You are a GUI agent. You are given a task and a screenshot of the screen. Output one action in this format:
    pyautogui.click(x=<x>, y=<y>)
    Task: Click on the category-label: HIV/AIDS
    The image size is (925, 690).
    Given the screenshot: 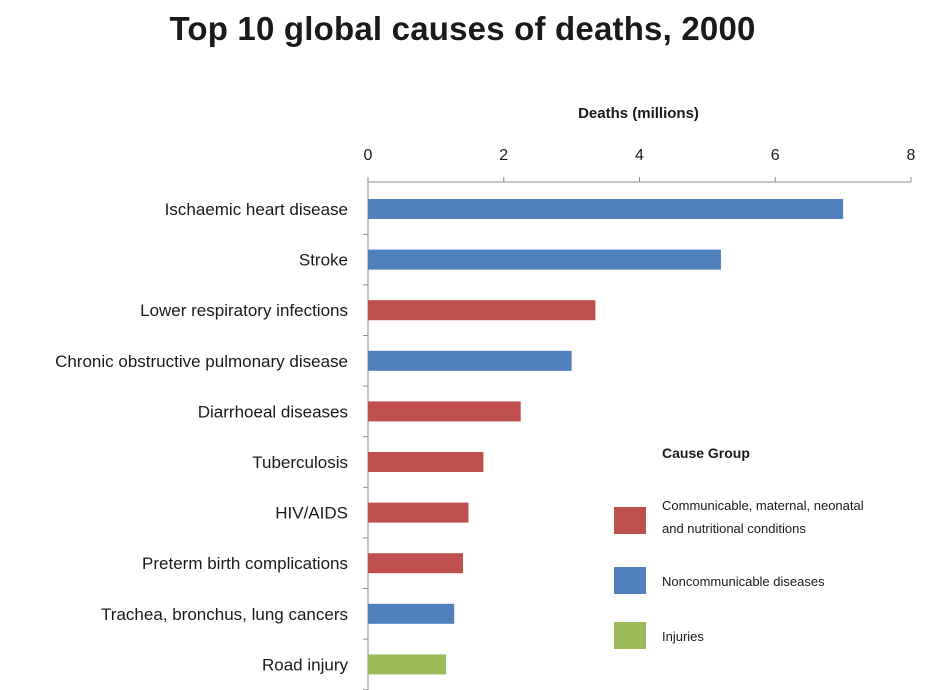 What is the action you would take?
    pyautogui.click(x=311, y=513)
    